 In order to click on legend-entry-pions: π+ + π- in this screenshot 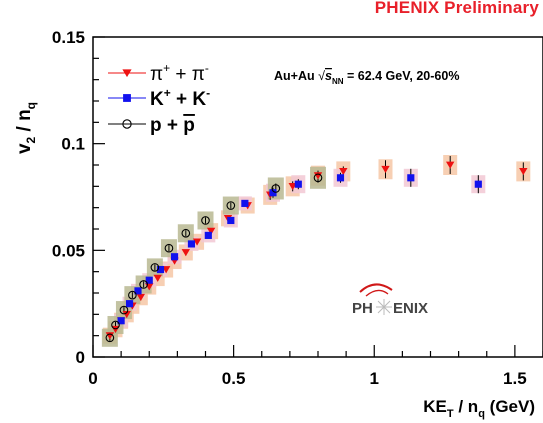, I will do `click(179, 73)`.